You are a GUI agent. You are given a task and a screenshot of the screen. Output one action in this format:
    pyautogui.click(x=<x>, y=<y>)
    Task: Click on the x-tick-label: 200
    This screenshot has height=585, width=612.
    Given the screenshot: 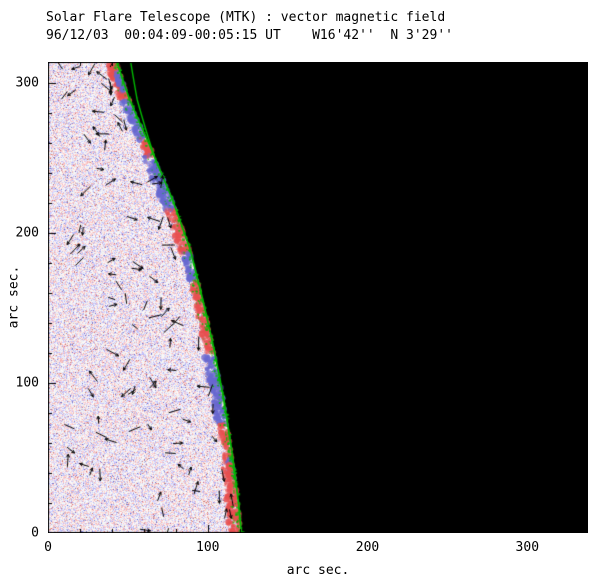 What is the action you would take?
    pyautogui.click(x=367, y=547)
    